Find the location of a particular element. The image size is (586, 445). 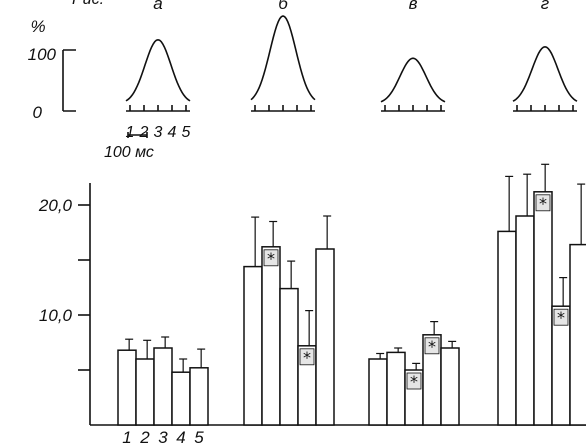

profile-letter: б is located at coordinates (283, 6).